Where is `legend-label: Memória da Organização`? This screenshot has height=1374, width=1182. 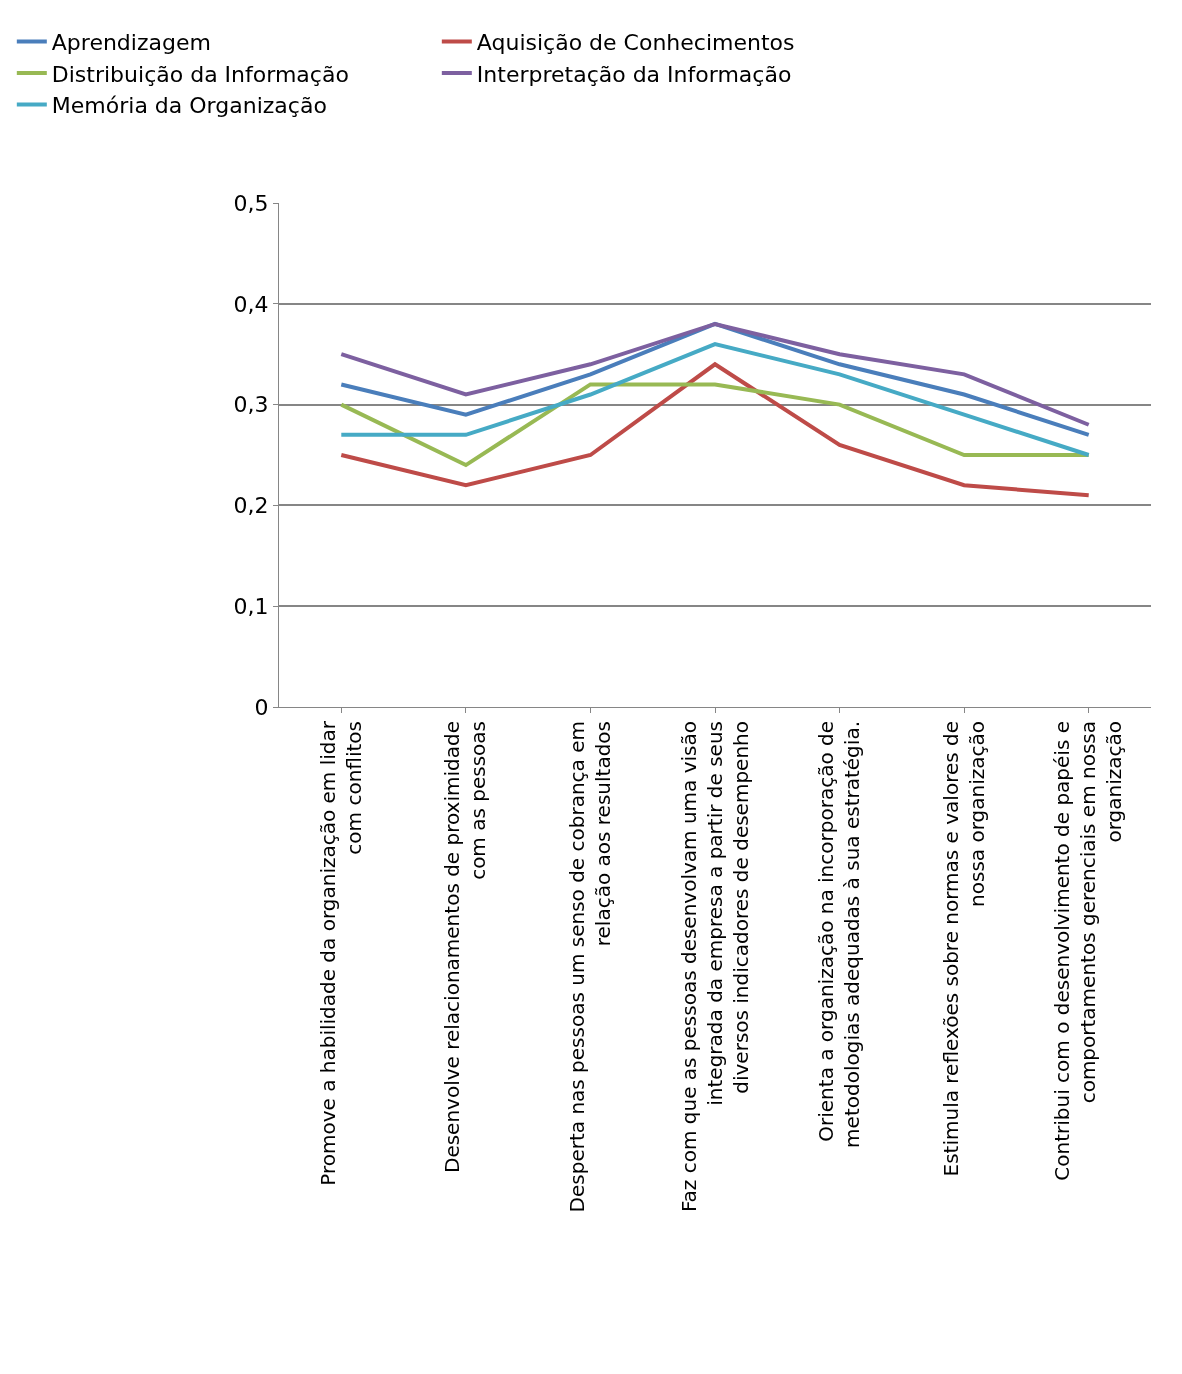 legend-label: Memória da Organização is located at coordinates (189, 106).